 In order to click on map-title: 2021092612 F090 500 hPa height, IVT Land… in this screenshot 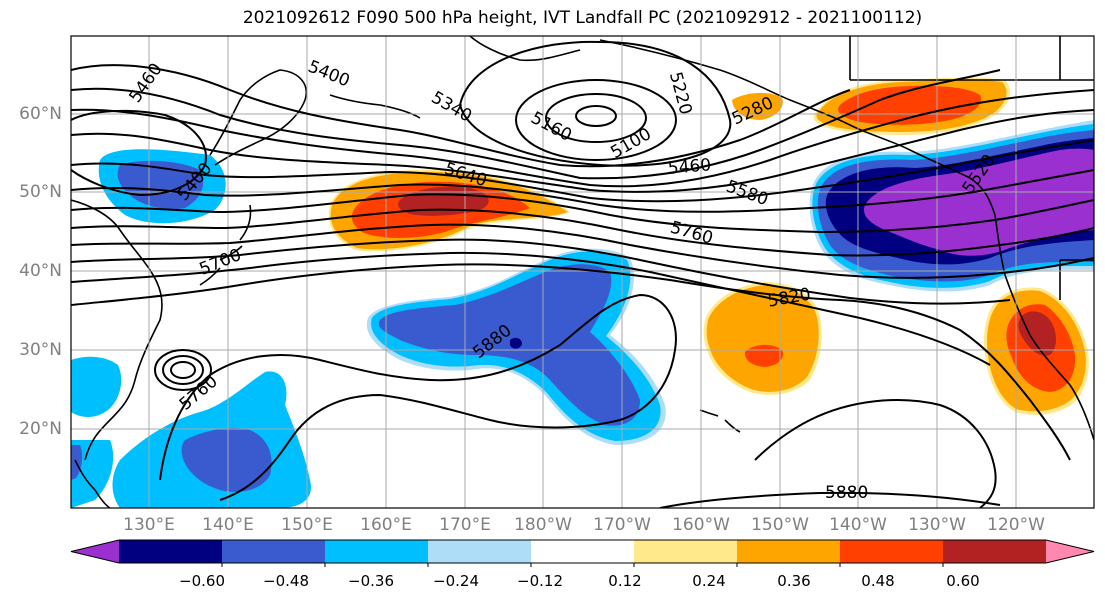, I will do `click(582, 18)`.